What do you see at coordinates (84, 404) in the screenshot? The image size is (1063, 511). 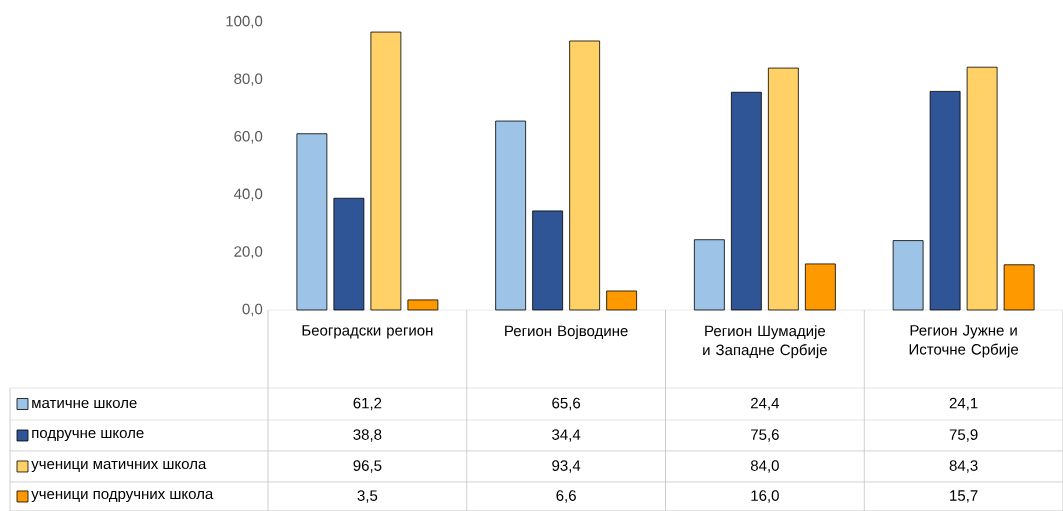 I see `legend-label: матичне школе` at bounding box center [84, 404].